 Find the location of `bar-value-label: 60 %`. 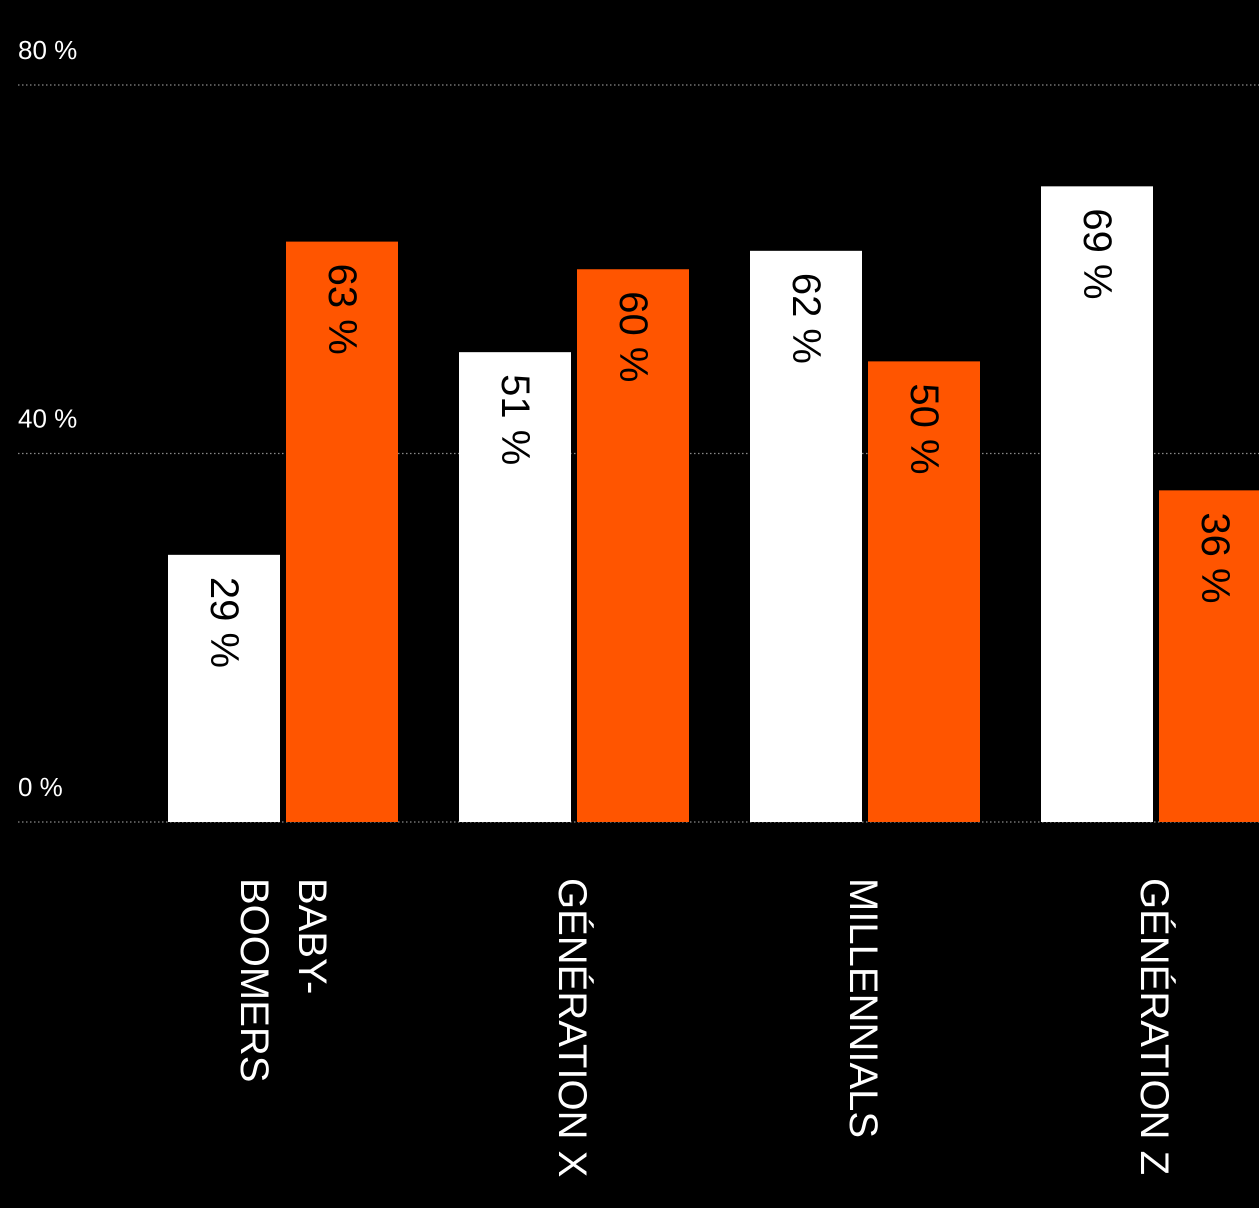

bar-value-label: 60 % is located at coordinates (633, 336).